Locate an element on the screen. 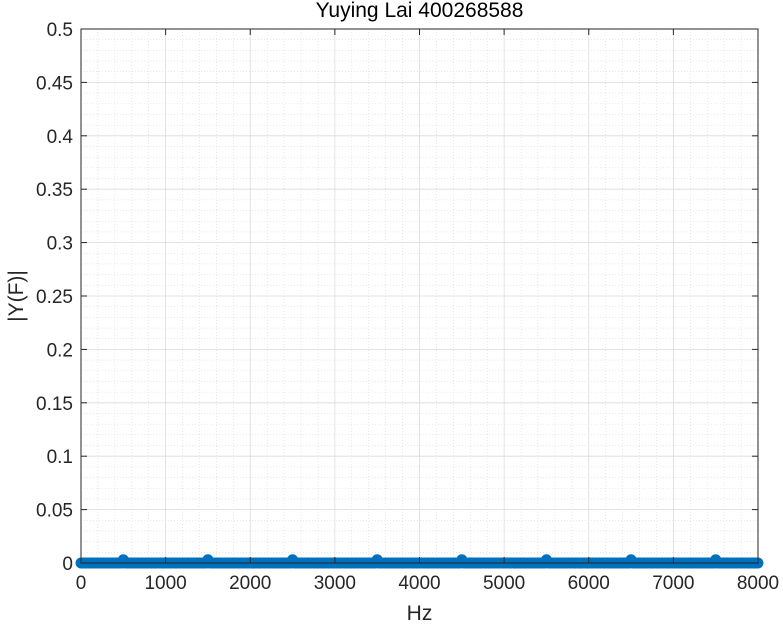  y-tick-label: 0.3 is located at coordinates (60, 244).